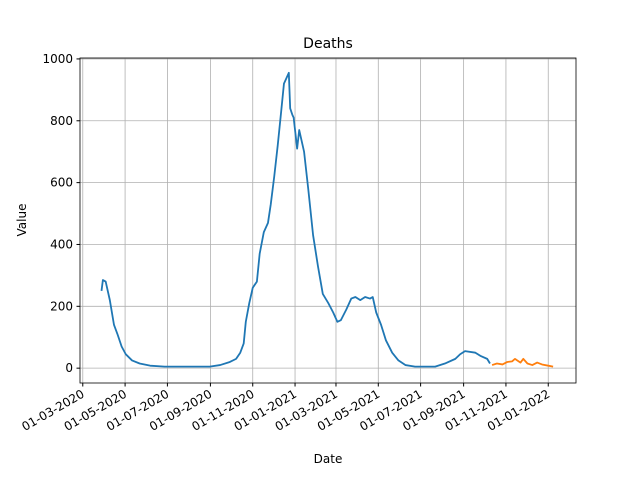 This screenshot has width=640, height=480. I want to click on y-tick-label: 200, so click(61, 306).